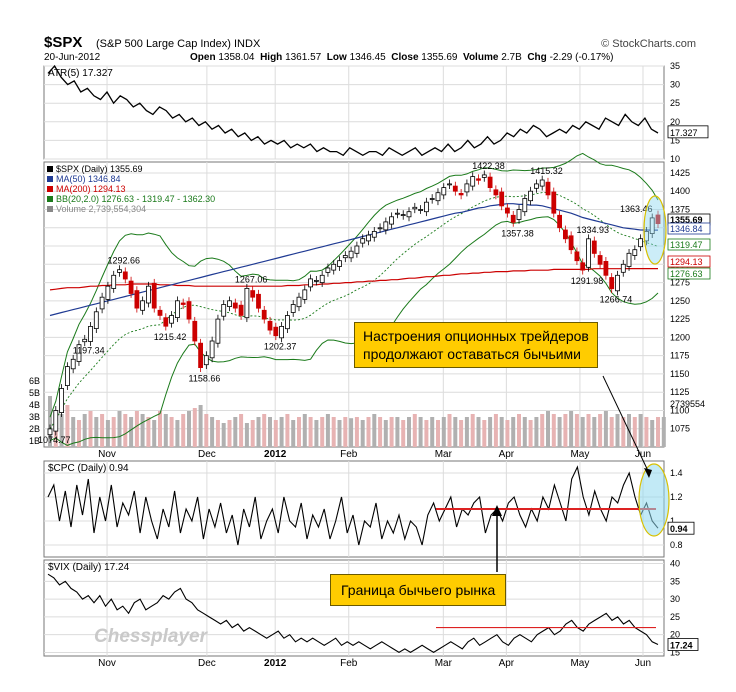  Describe the element at coordinates (648, 473) in the screenshot. I see `sentiment-arrowhead` at that location.